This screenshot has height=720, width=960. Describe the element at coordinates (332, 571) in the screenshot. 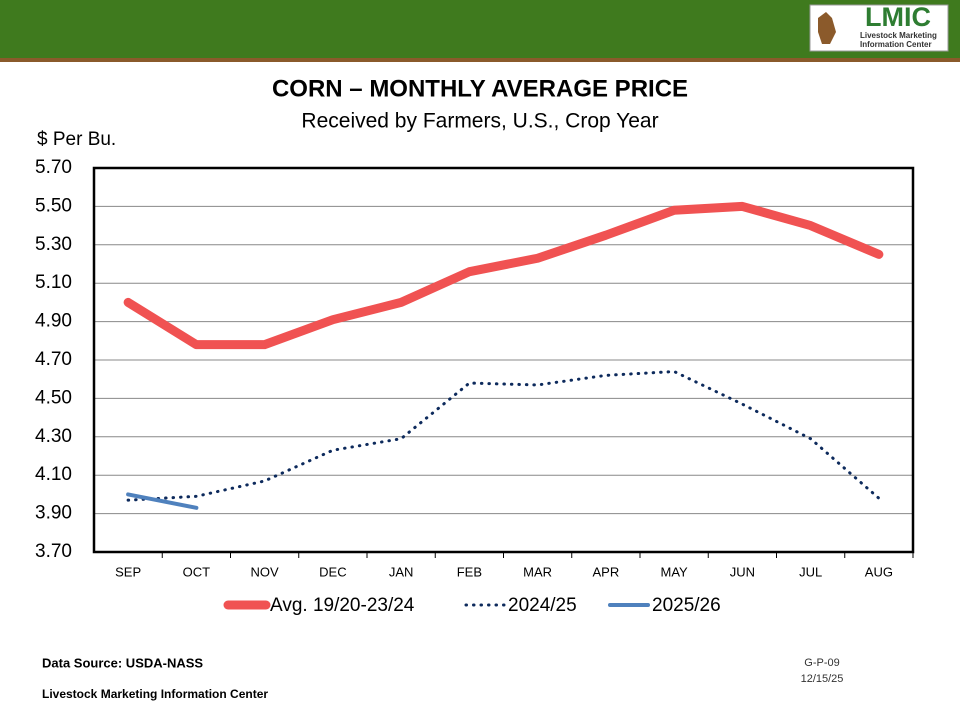

I see `x-tick-label: DEC` at that location.